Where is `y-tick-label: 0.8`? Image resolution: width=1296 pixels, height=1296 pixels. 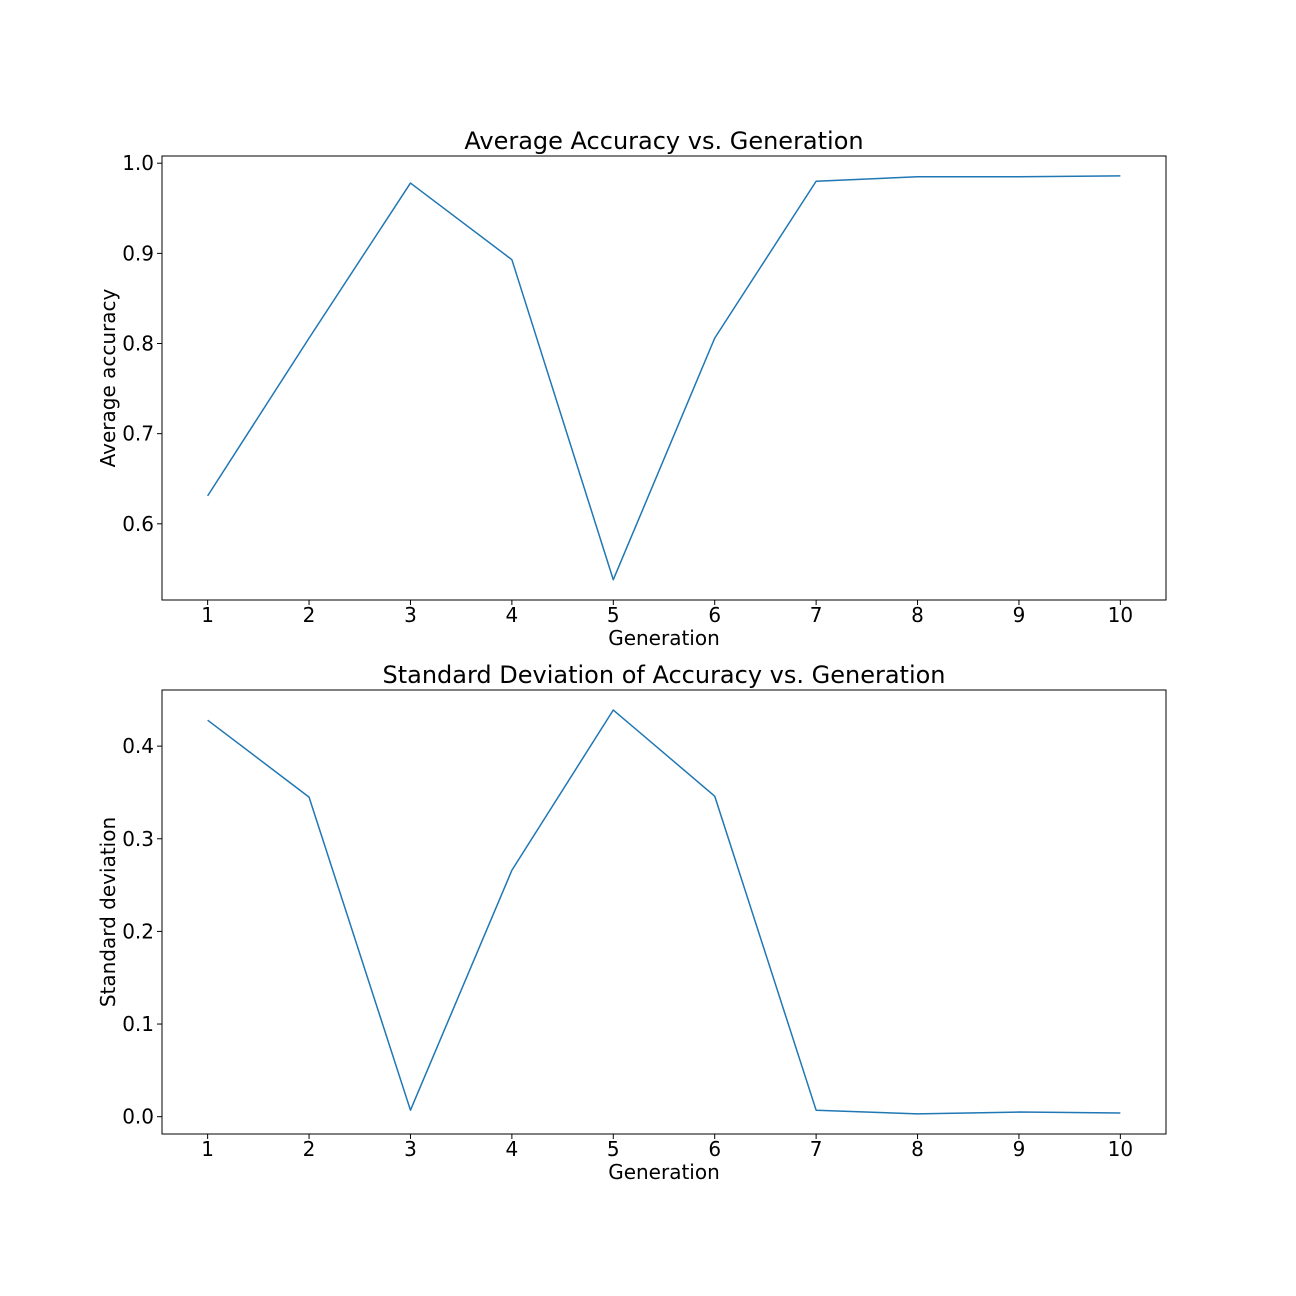 y-tick-label: 0.8 is located at coordinates (138, 344).